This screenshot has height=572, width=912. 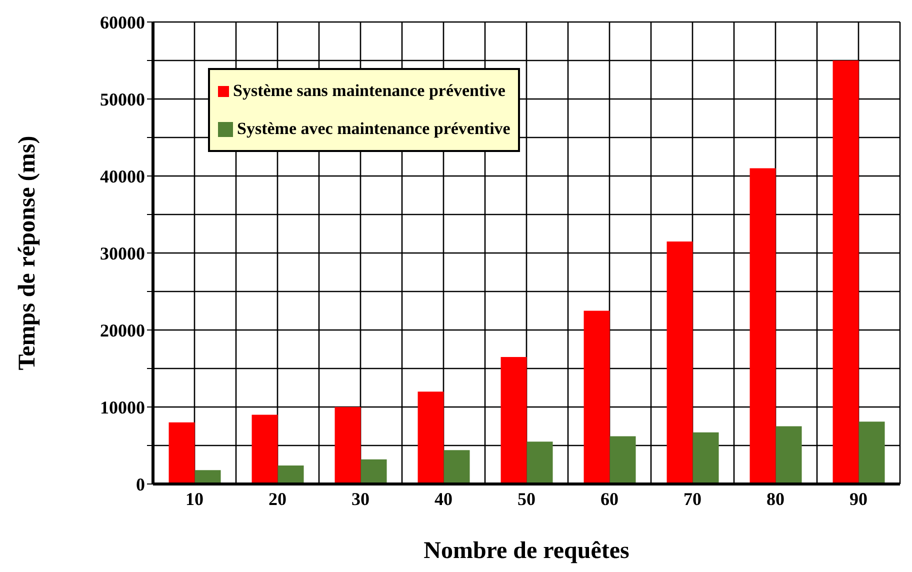 What do you see at coordinates (122, 99) in the screenshot?
I see `y-tick-label: 50000` at bounding box center [122, 99].